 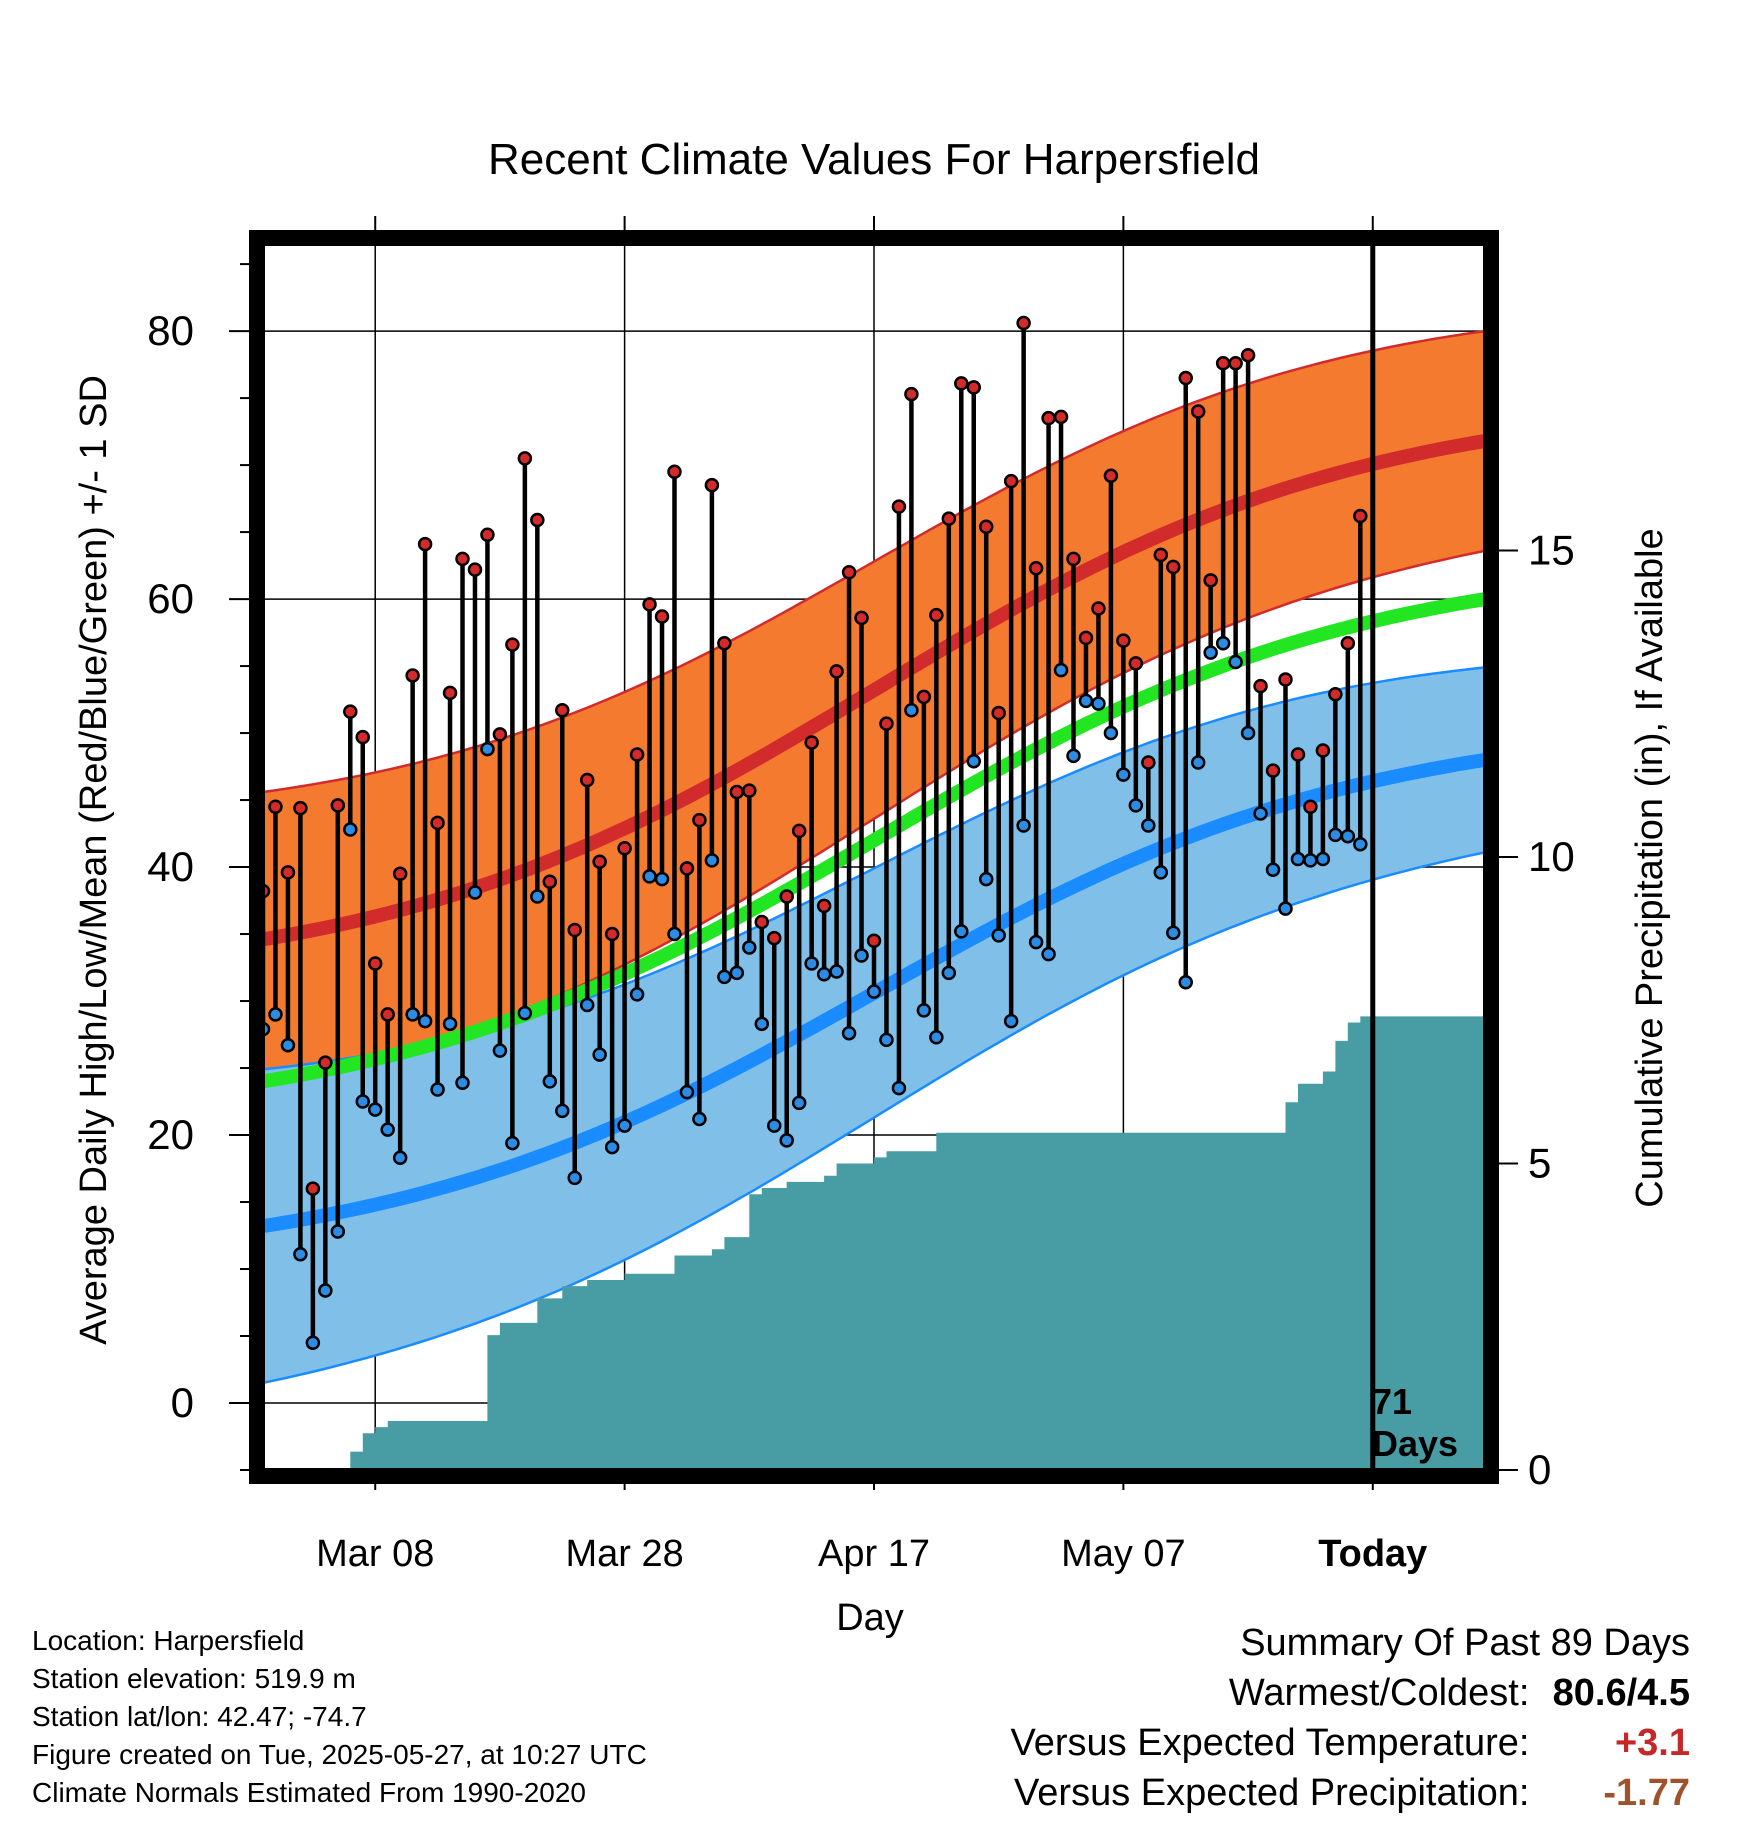 I want to click on temp-anomaly-value: +3.1, so click(x=1652, y=1743).